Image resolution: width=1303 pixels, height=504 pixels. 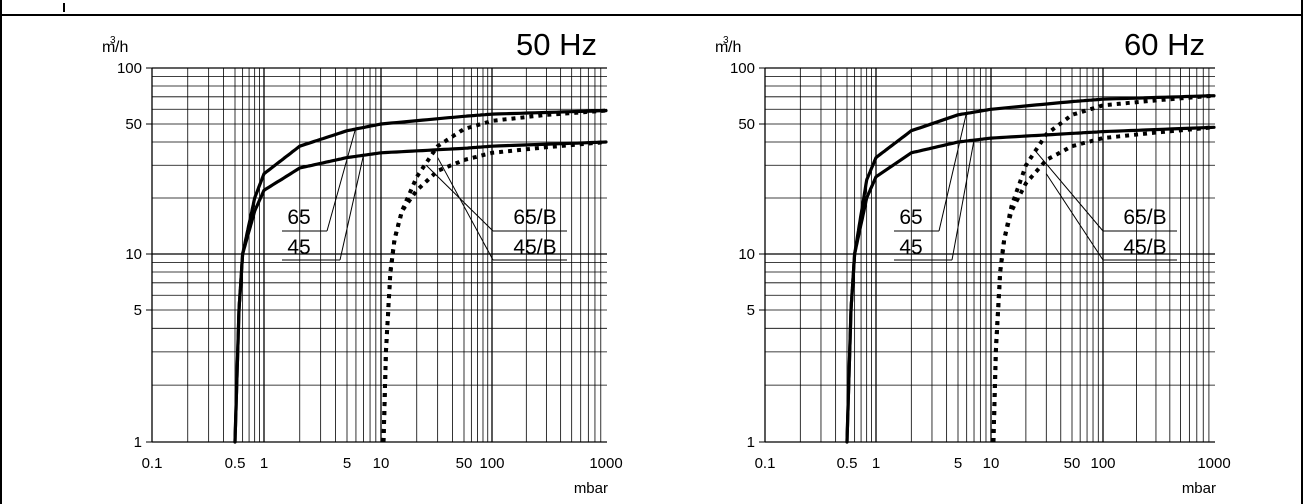 I want to click on chart-title: 60 Hz, so click(x=1164, y=44).